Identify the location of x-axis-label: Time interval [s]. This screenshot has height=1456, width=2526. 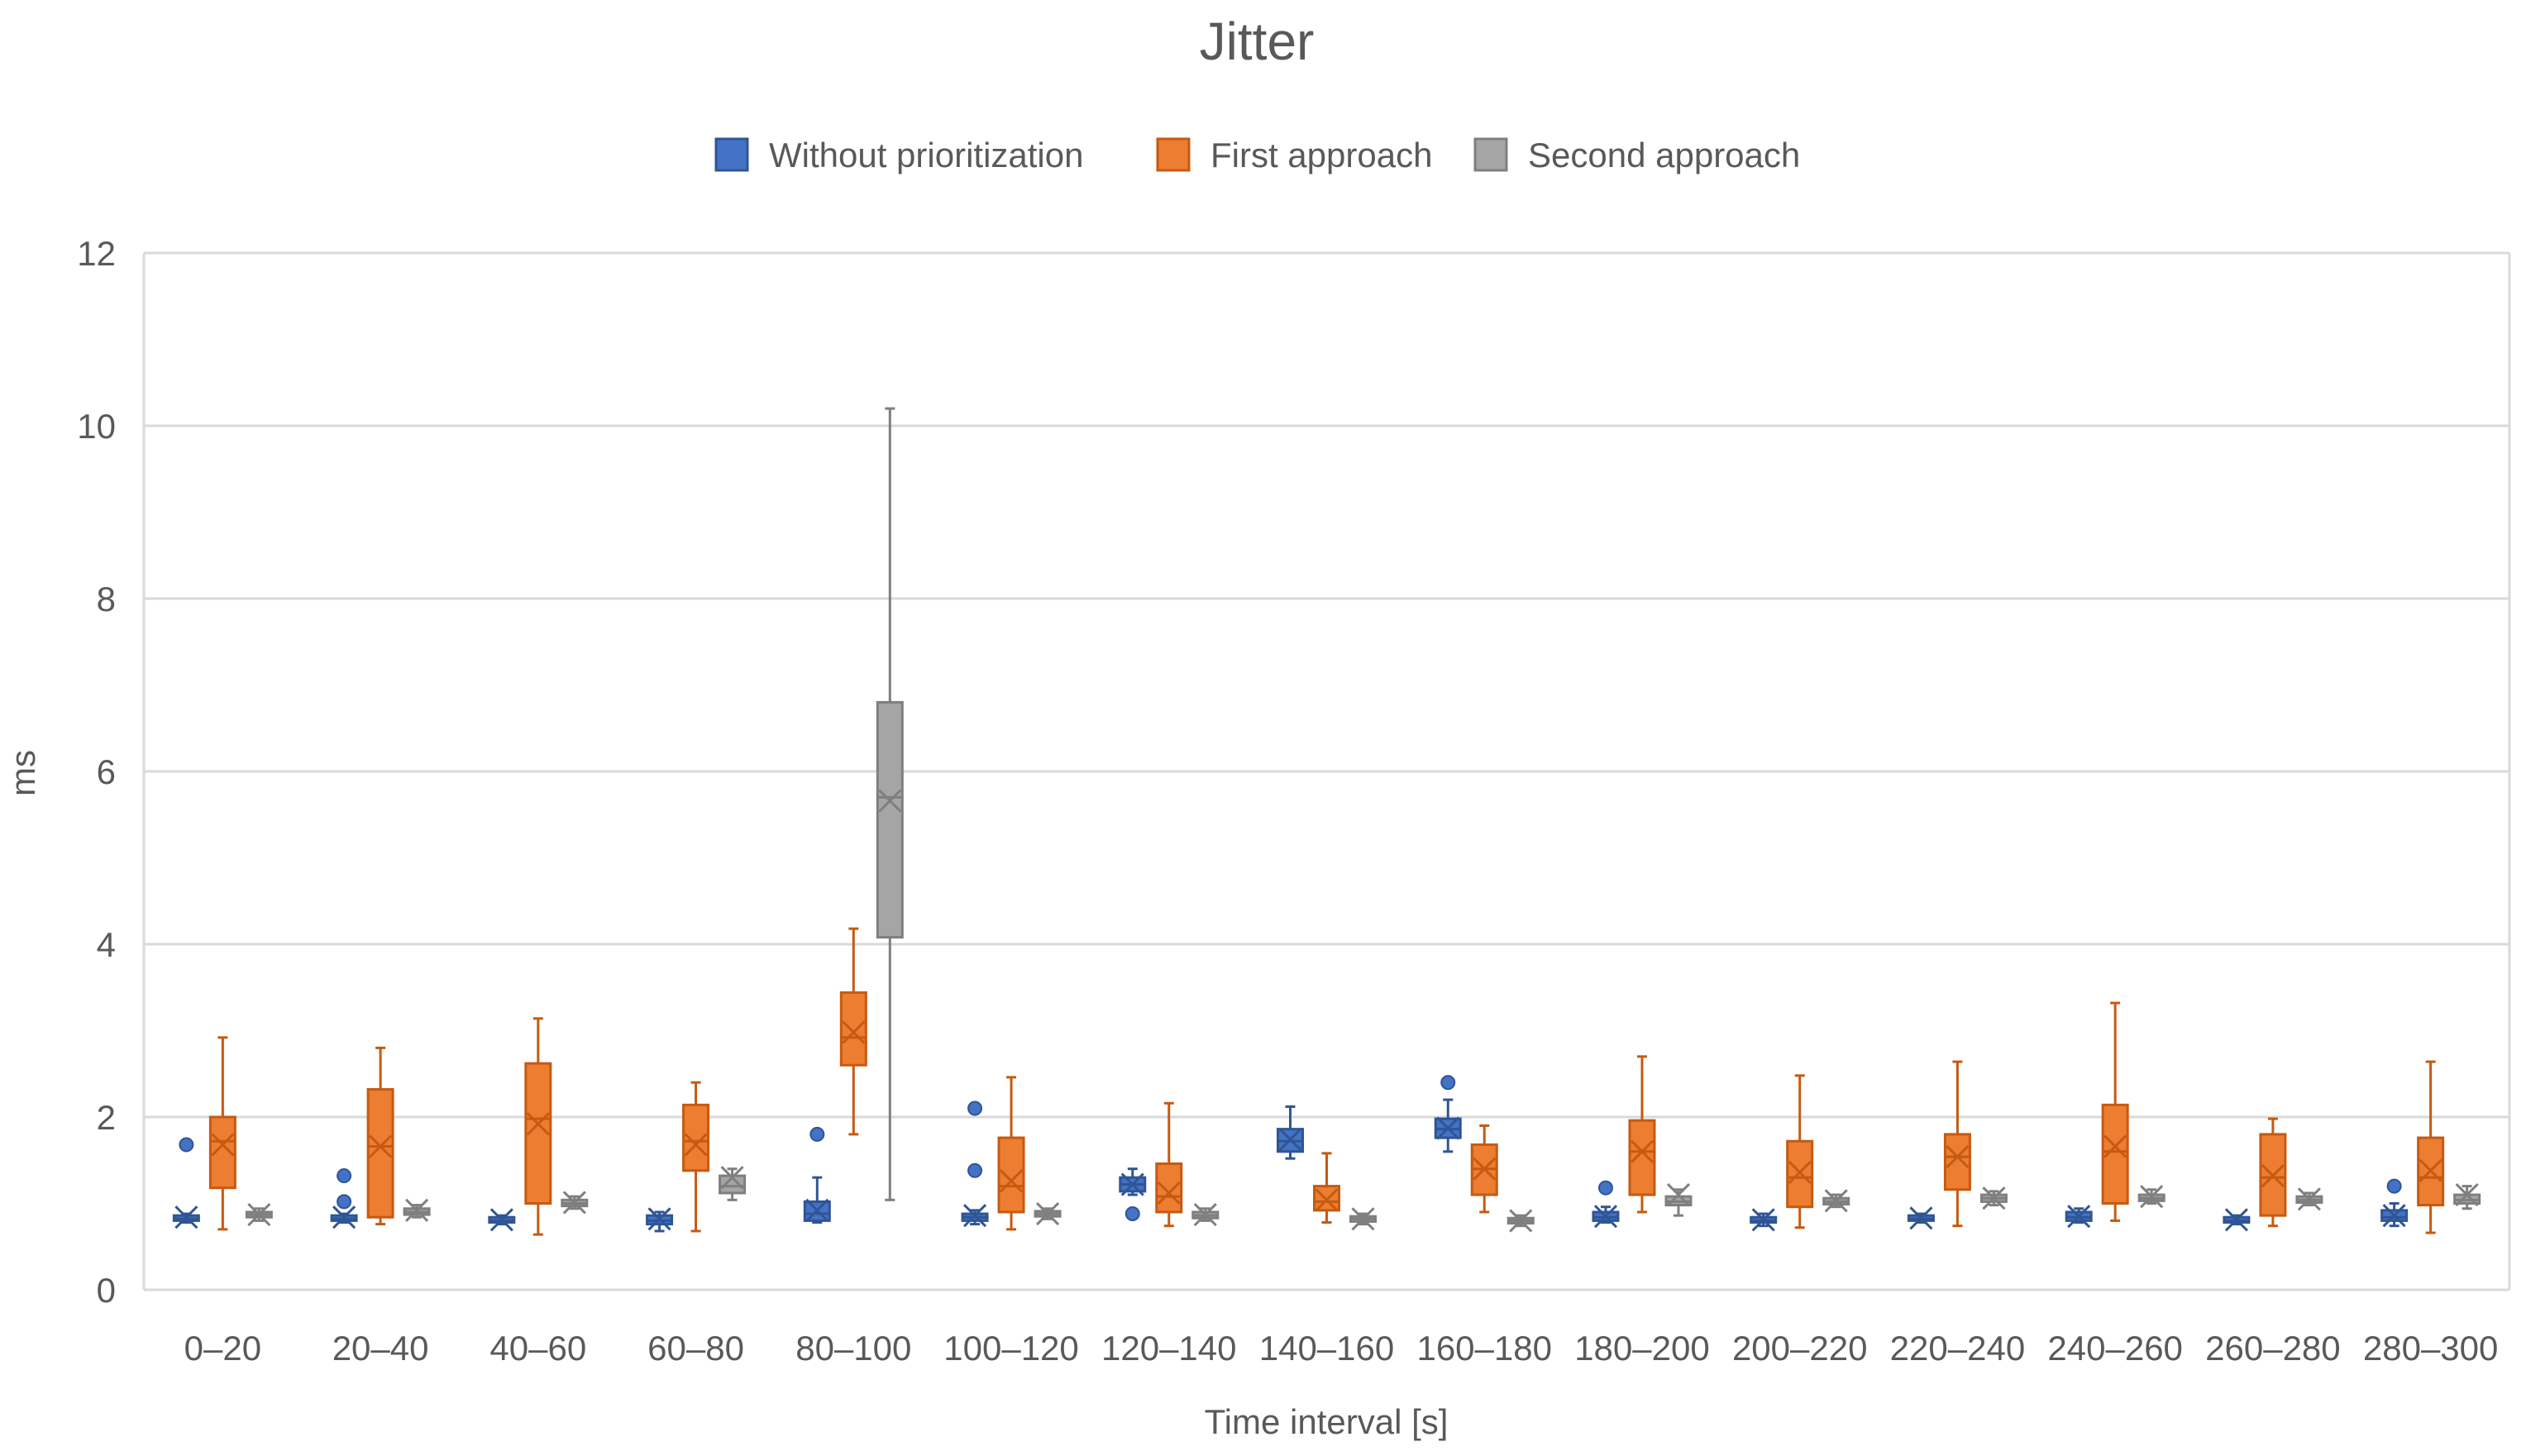
(1327, 1421).